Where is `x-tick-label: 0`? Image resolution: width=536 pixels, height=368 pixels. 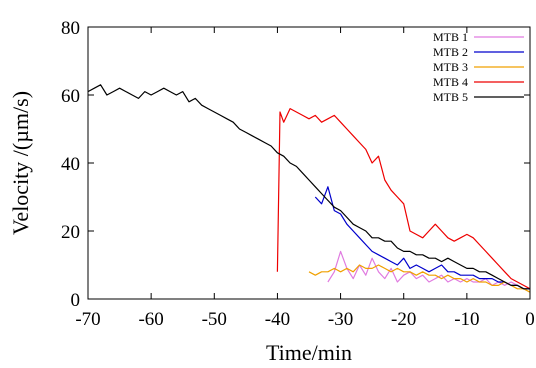 x-tick-label: 0 is located at coordinates (530, 319).